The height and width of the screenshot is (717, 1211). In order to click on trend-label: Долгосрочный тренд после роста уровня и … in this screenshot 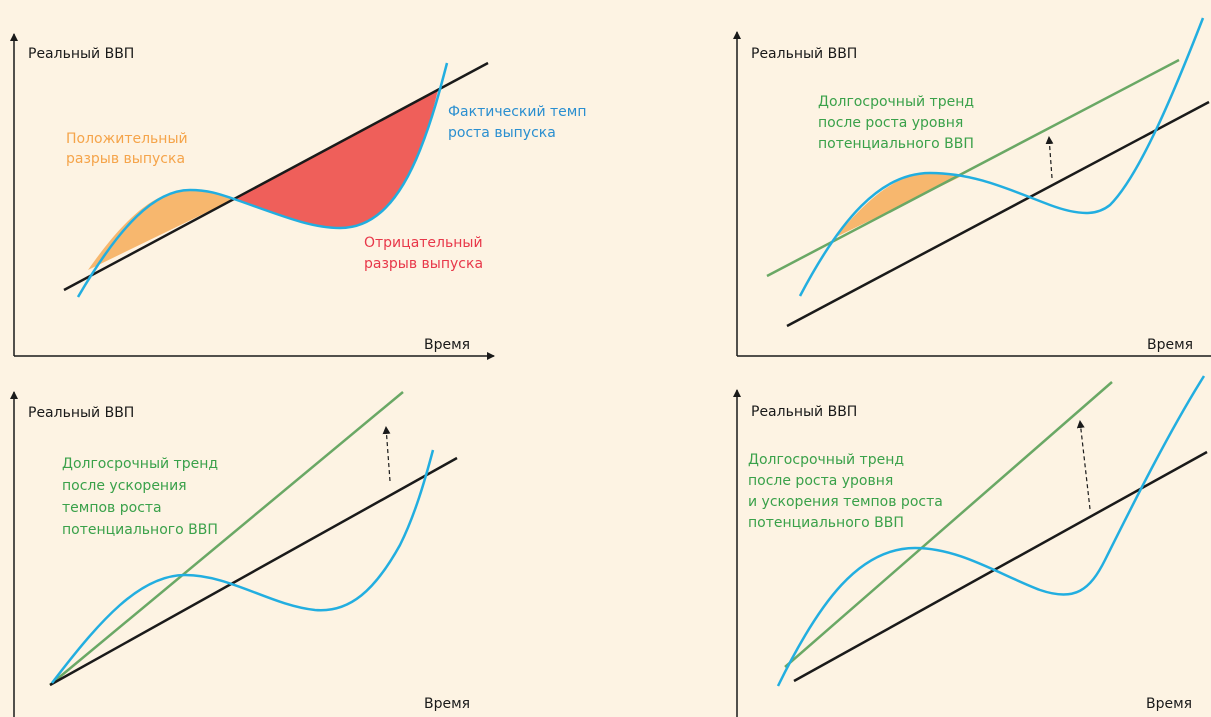, I will do `click(847, 491)`.